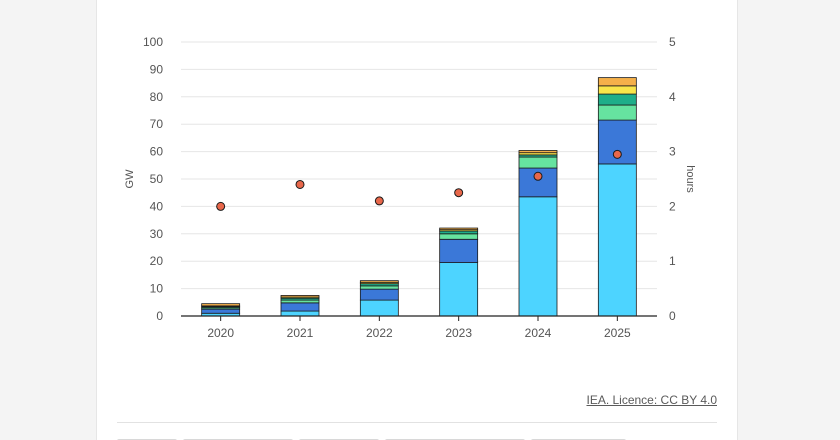 Image resolution: width=840 pixels, height=440 pixels. I want to click on x-tick-label: 2023, so click(458, 333).